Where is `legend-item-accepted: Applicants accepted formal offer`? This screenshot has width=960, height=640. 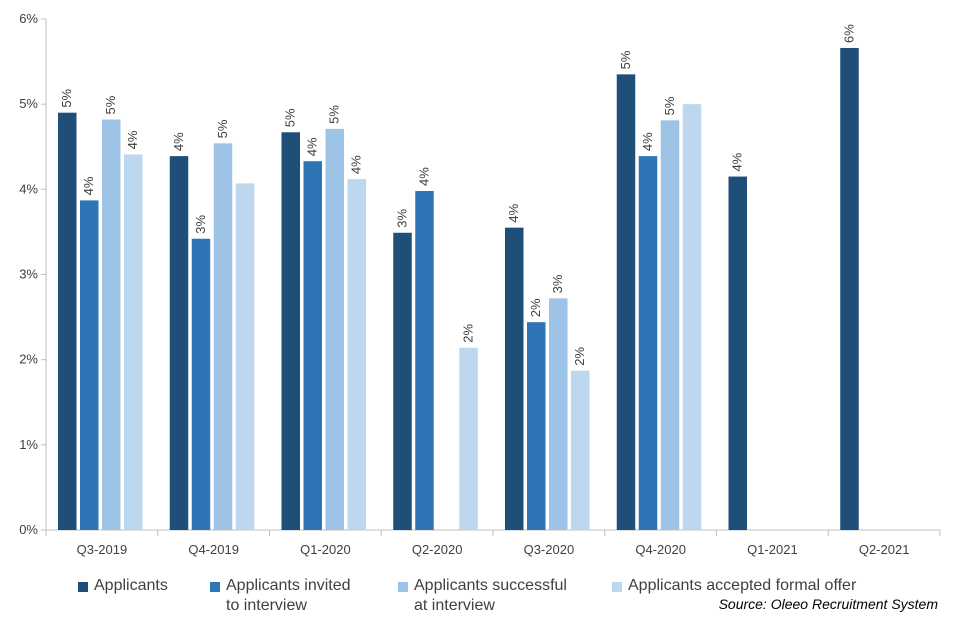
legend-item-accepted: Applicants accepted formal offer is located at coordinates (734, 586).